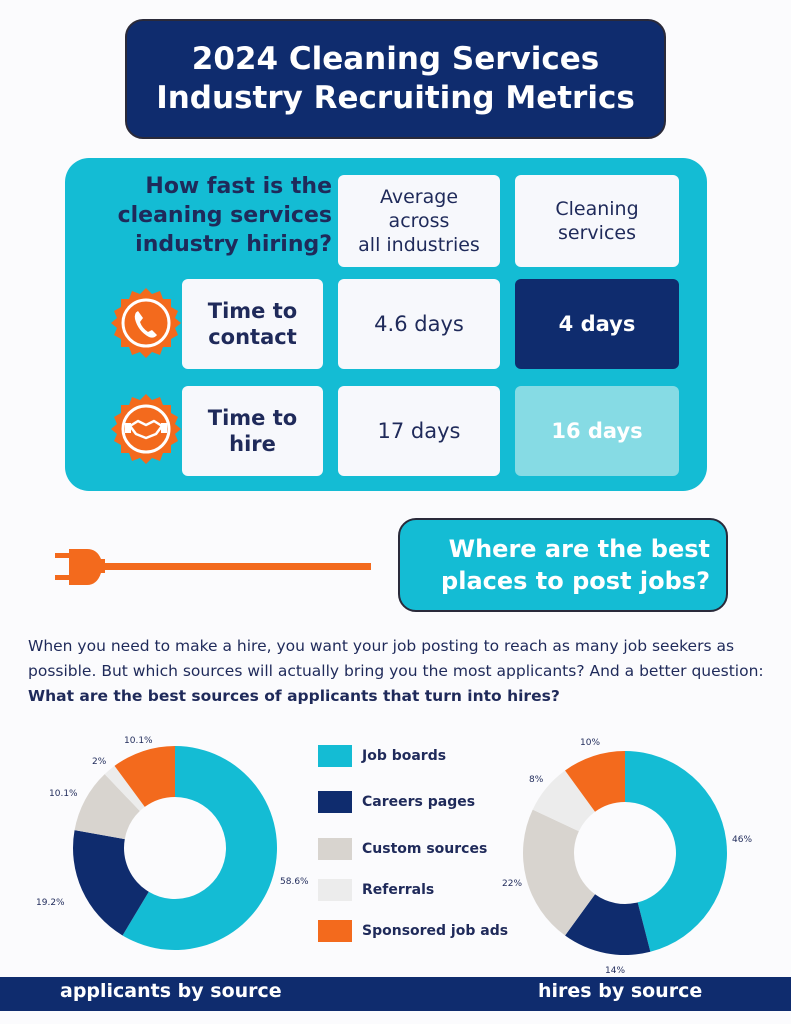  Describe the element at coordinates (252, 431) in the screenshot. I see `row-label-time-to-hire: Time to hire` at that location.